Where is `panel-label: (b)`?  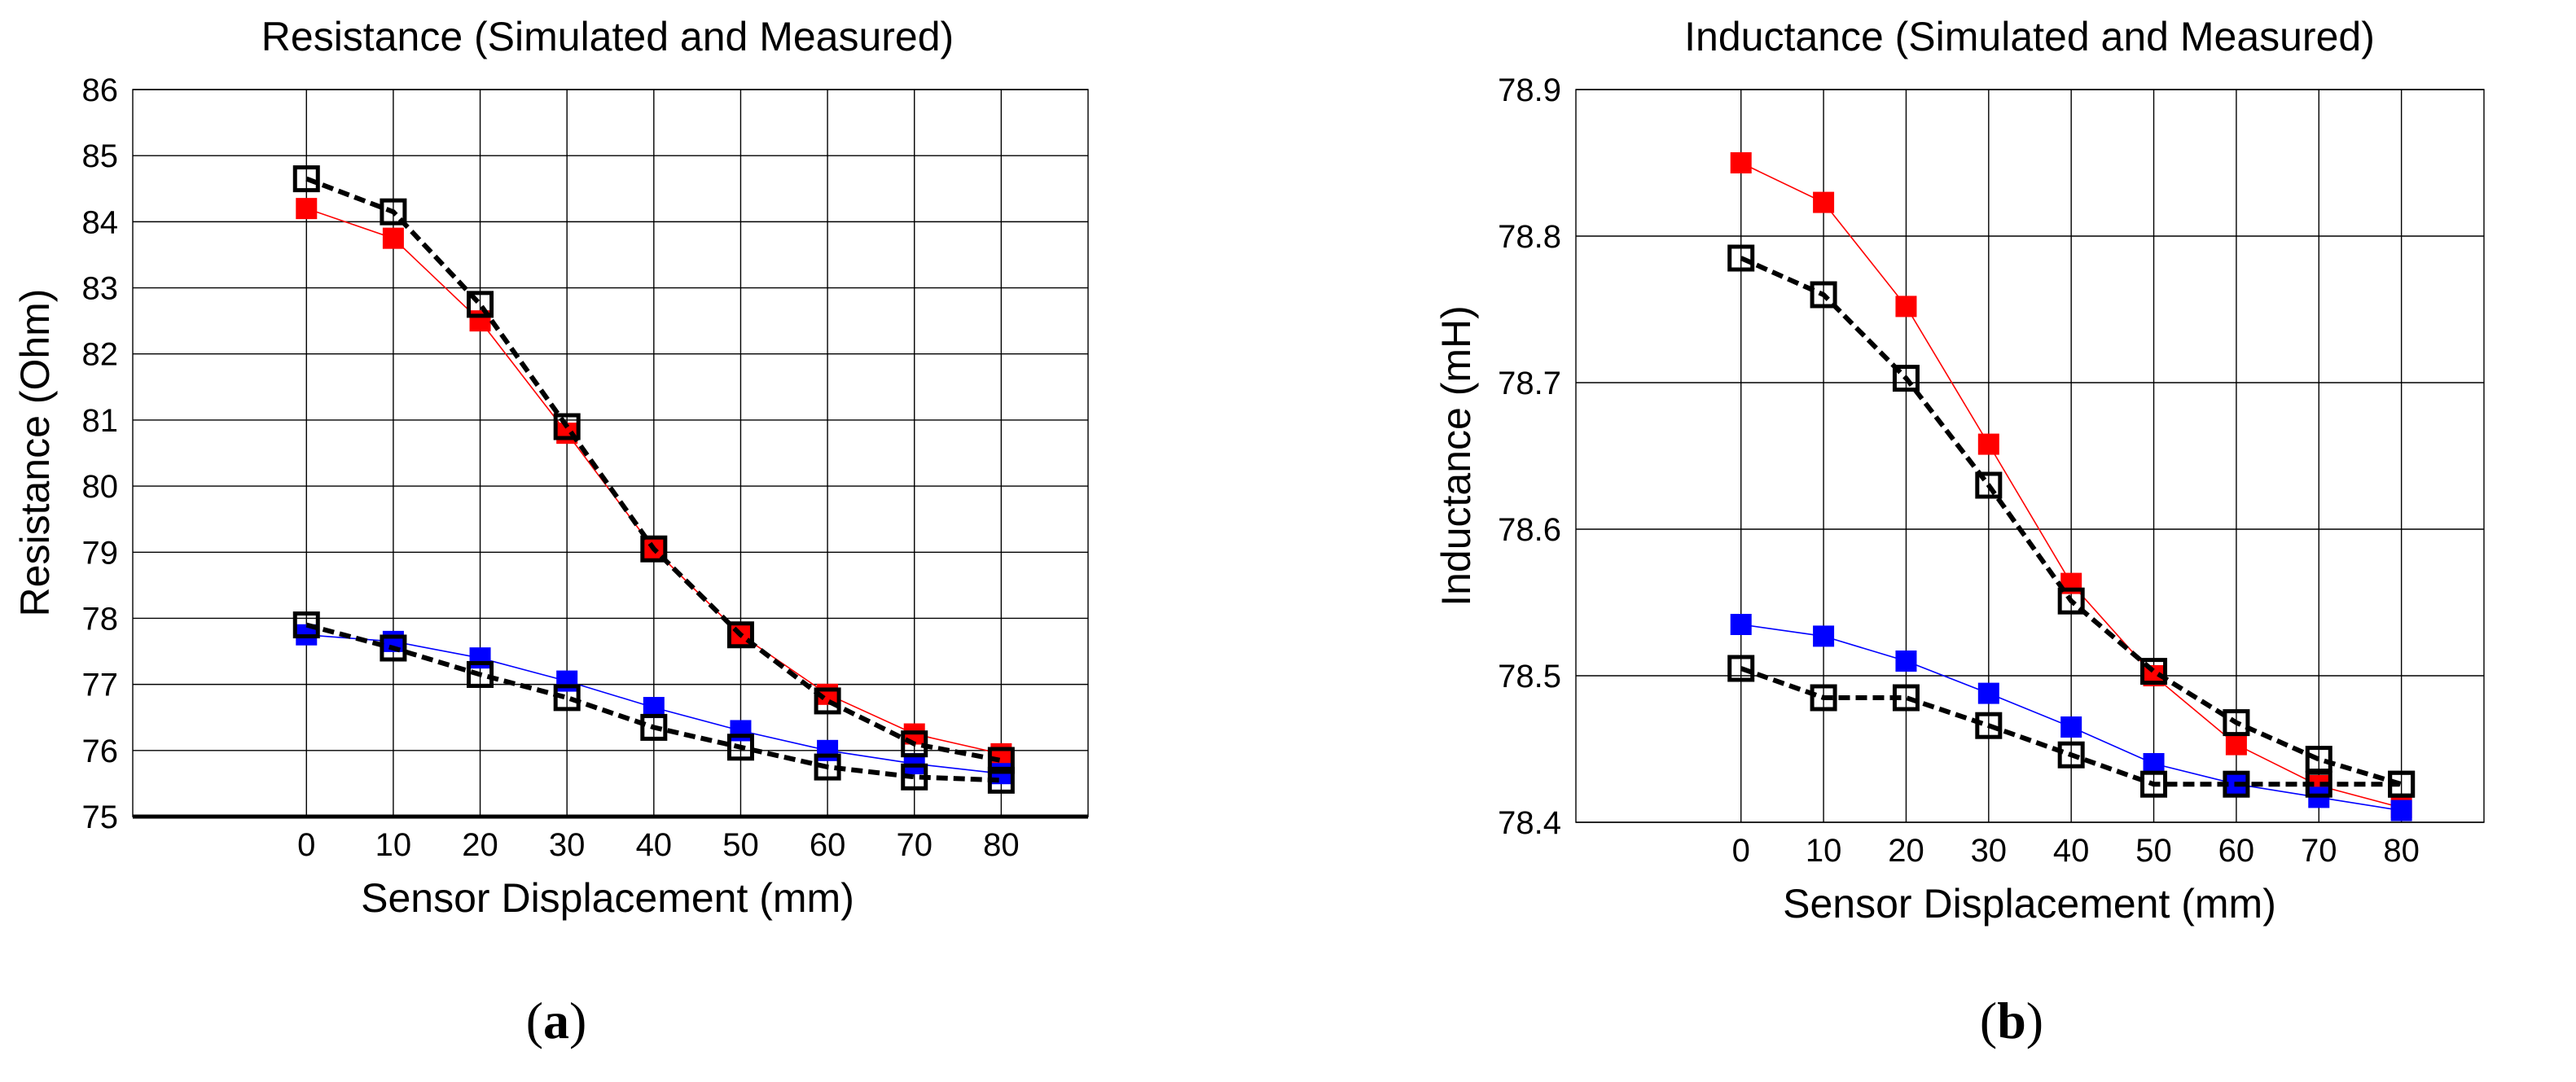
panel-label: (b) is located at coordinates (2012, 1020).